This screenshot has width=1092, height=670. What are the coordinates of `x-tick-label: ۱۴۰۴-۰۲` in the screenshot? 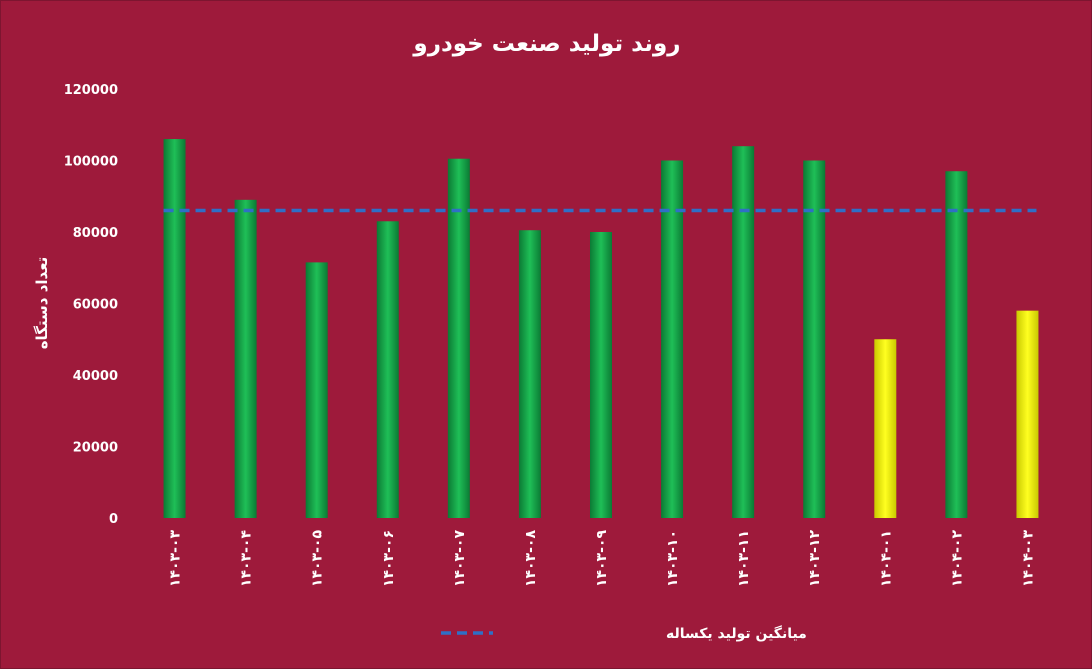 It's located at (957, 559).